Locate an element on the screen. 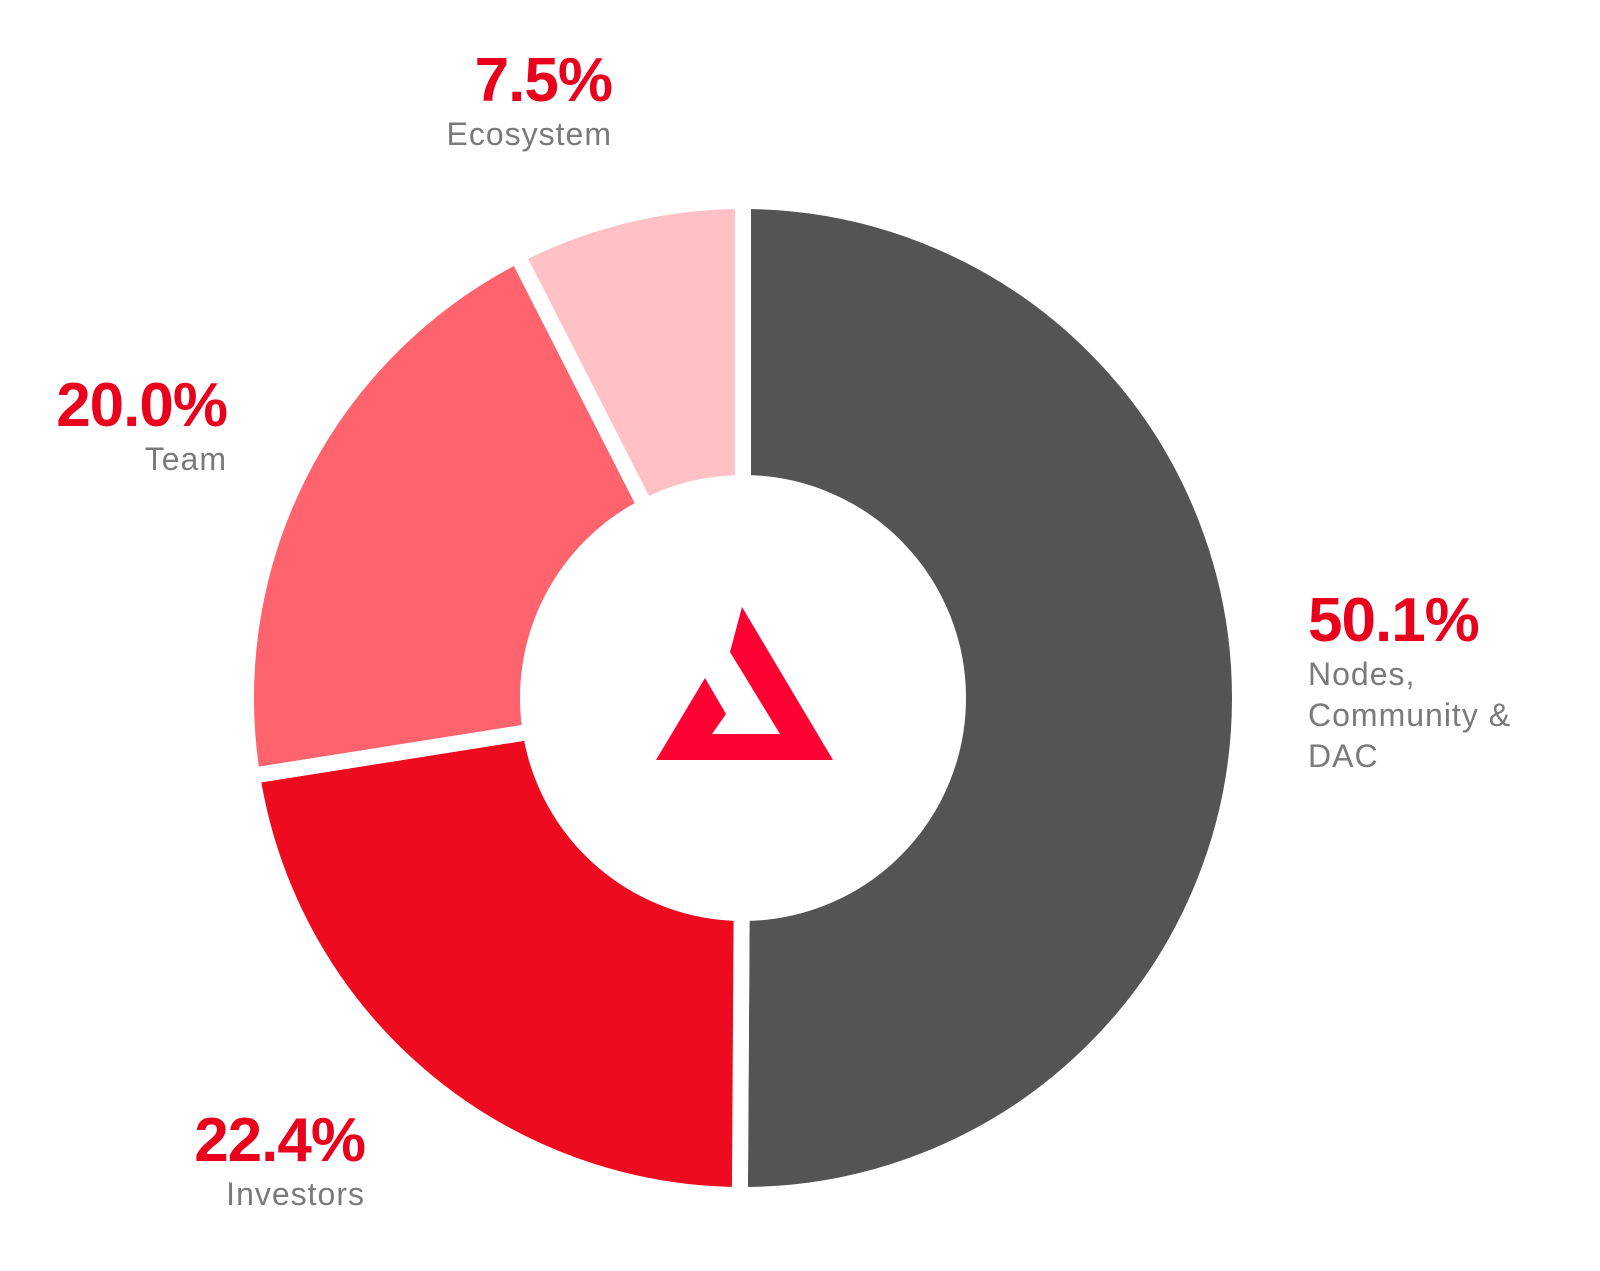 This screenshot has width=1600, height=1271. slice-label: 50.1% Nodes, Community & DAC is located at coordinates (1438, 682).